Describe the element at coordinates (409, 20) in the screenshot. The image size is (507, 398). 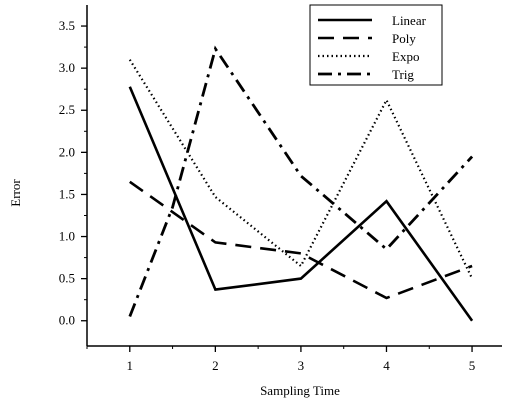
I see `legend-label-linear: Linear` at that location.